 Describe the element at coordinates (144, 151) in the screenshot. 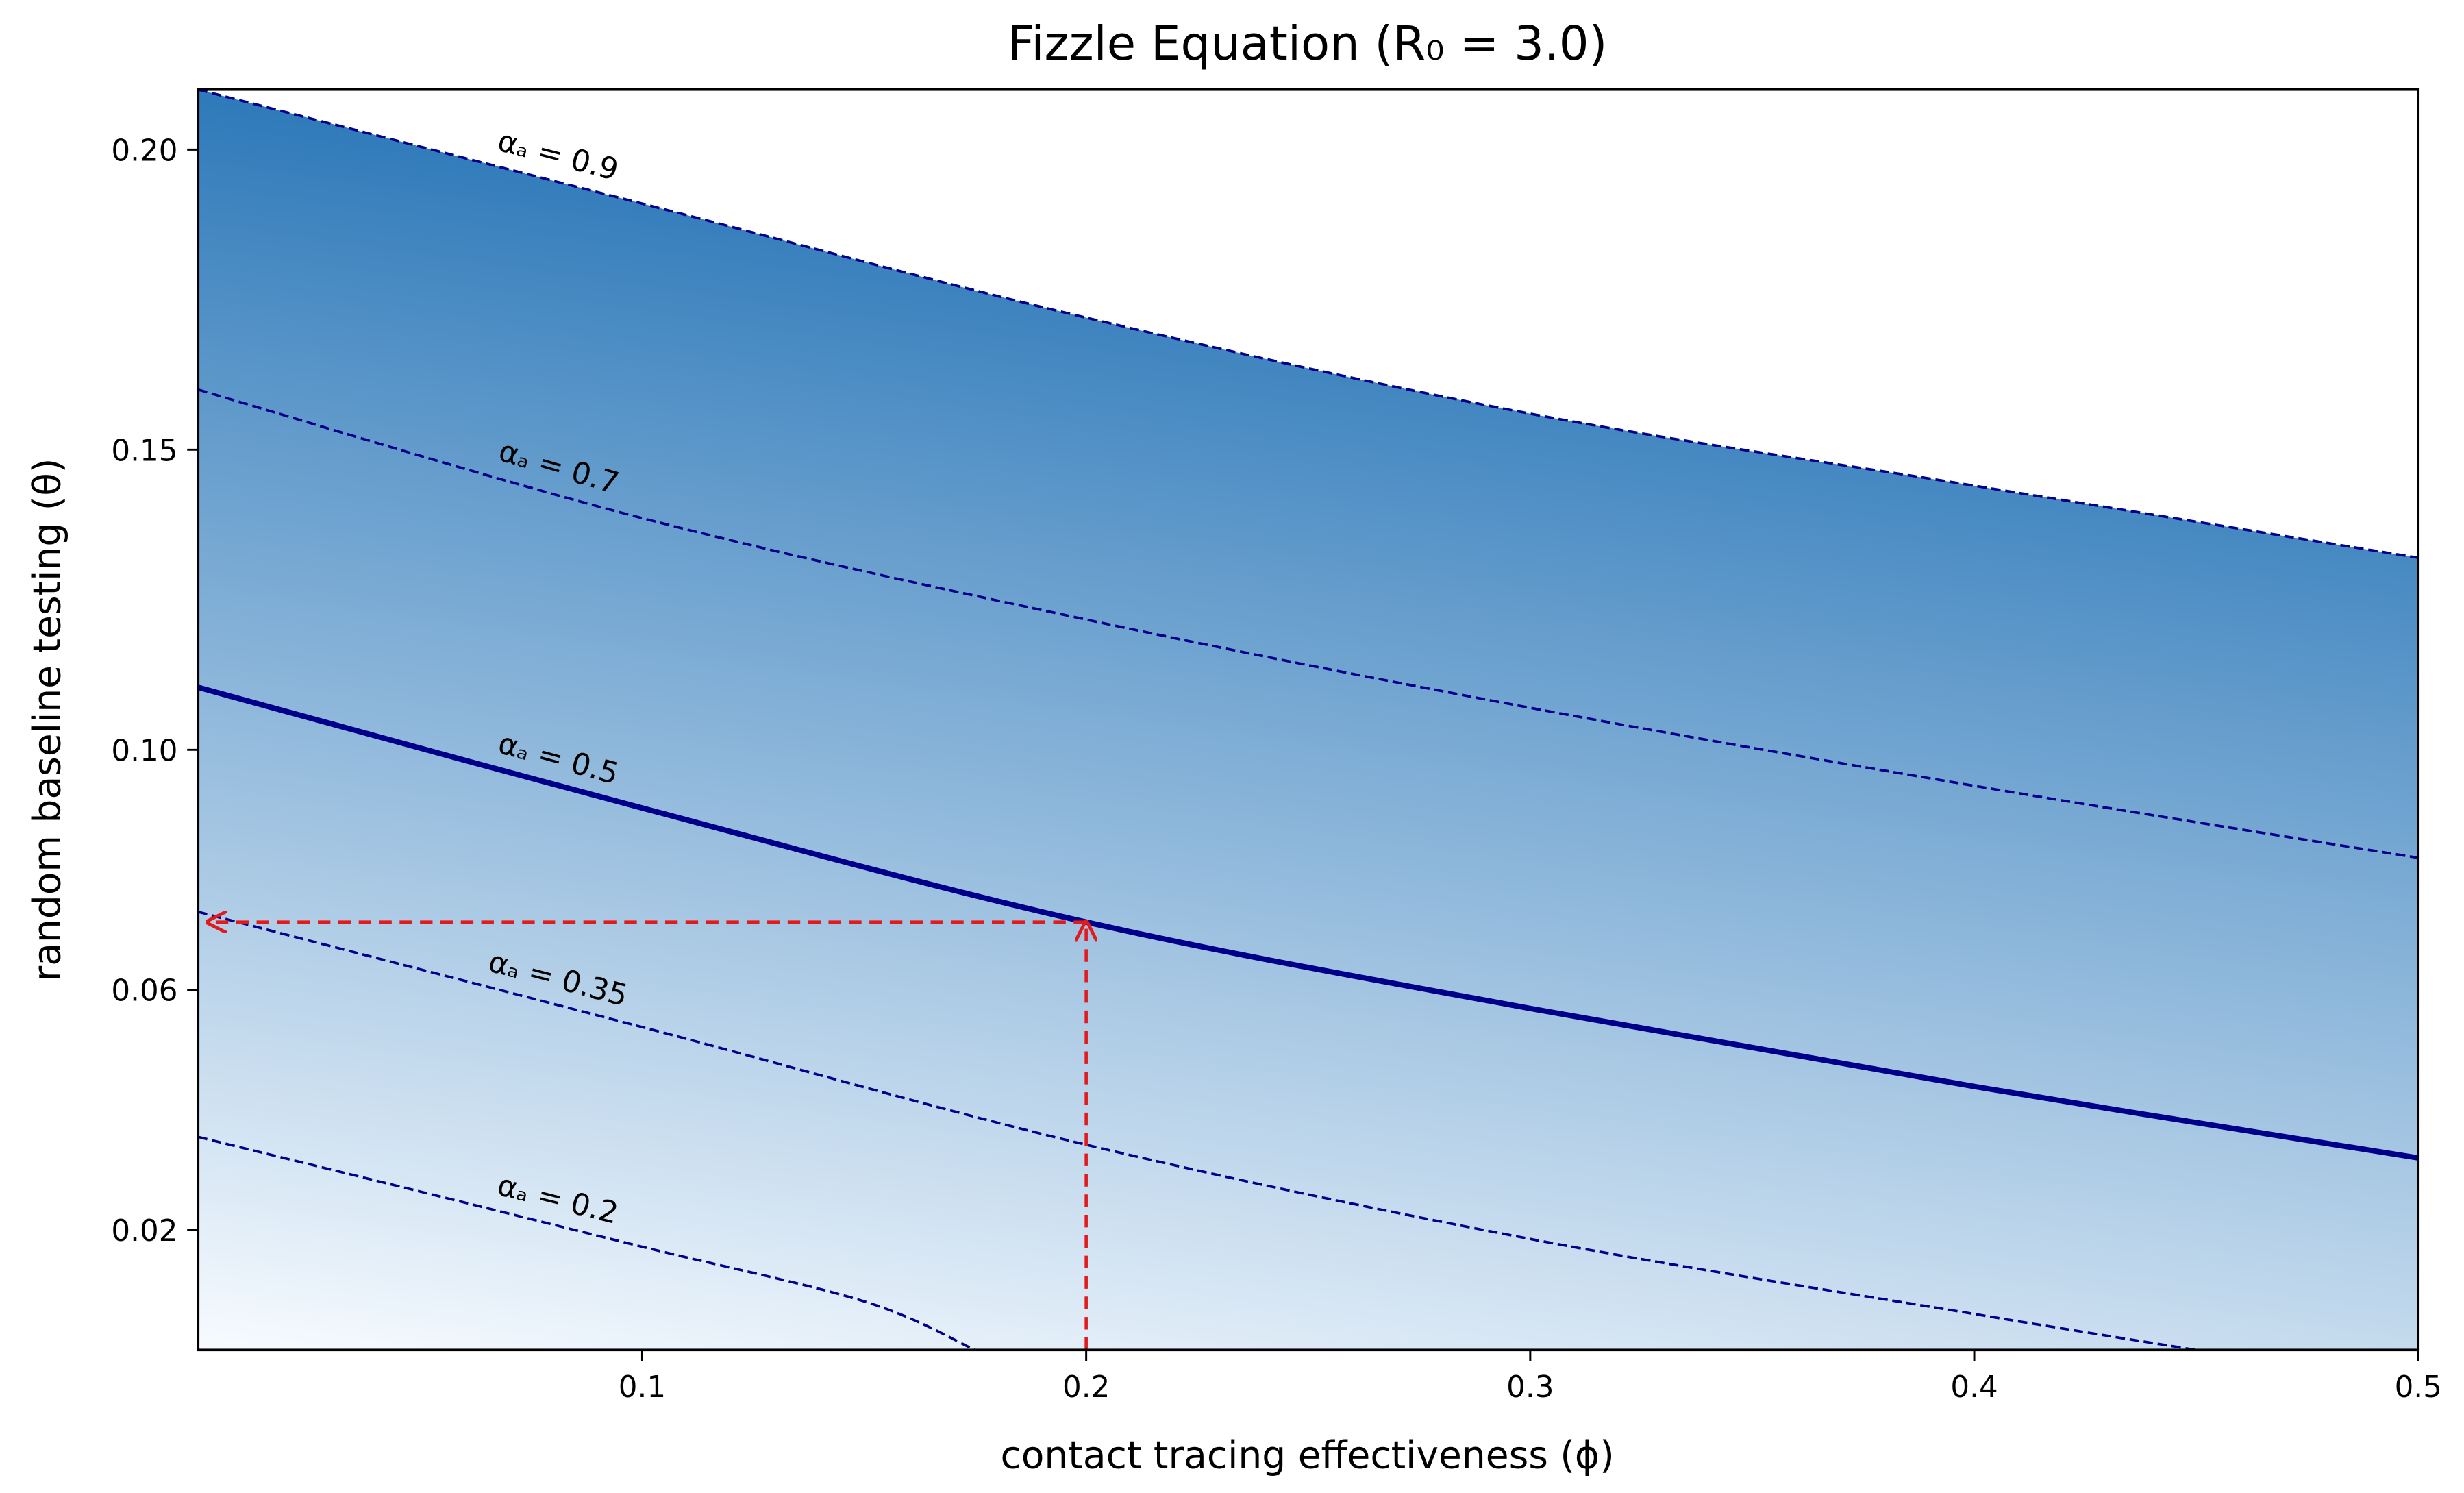

I see `y-tick-label: 0.20` at that location.